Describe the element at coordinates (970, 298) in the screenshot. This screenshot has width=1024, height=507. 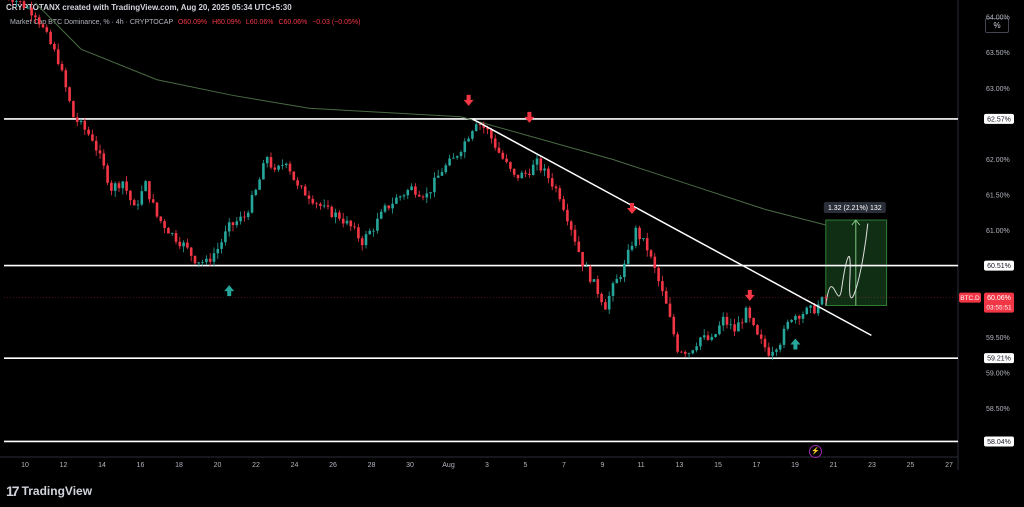
I see `symbol-tag: BTC.D` at that location.